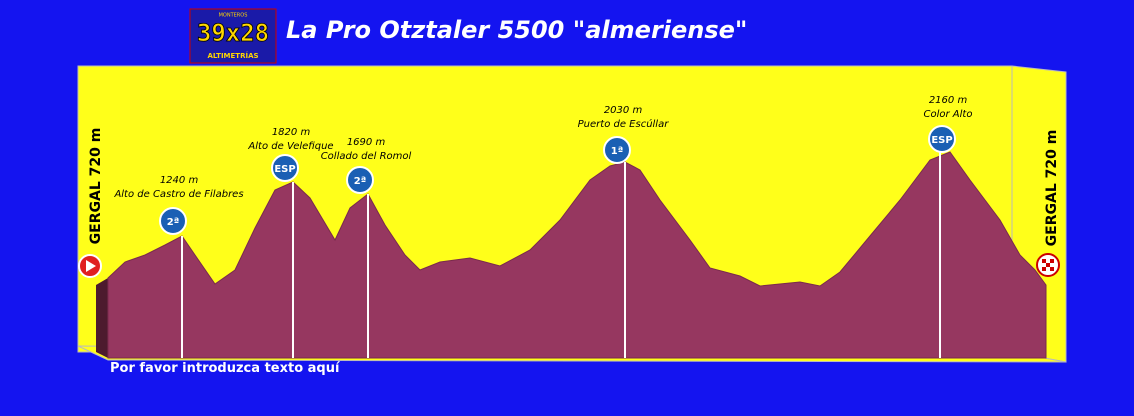  Describe the element at coordinates (366, 142) in the screenshot. I see `climb-elevation: 1690 m` at that location.